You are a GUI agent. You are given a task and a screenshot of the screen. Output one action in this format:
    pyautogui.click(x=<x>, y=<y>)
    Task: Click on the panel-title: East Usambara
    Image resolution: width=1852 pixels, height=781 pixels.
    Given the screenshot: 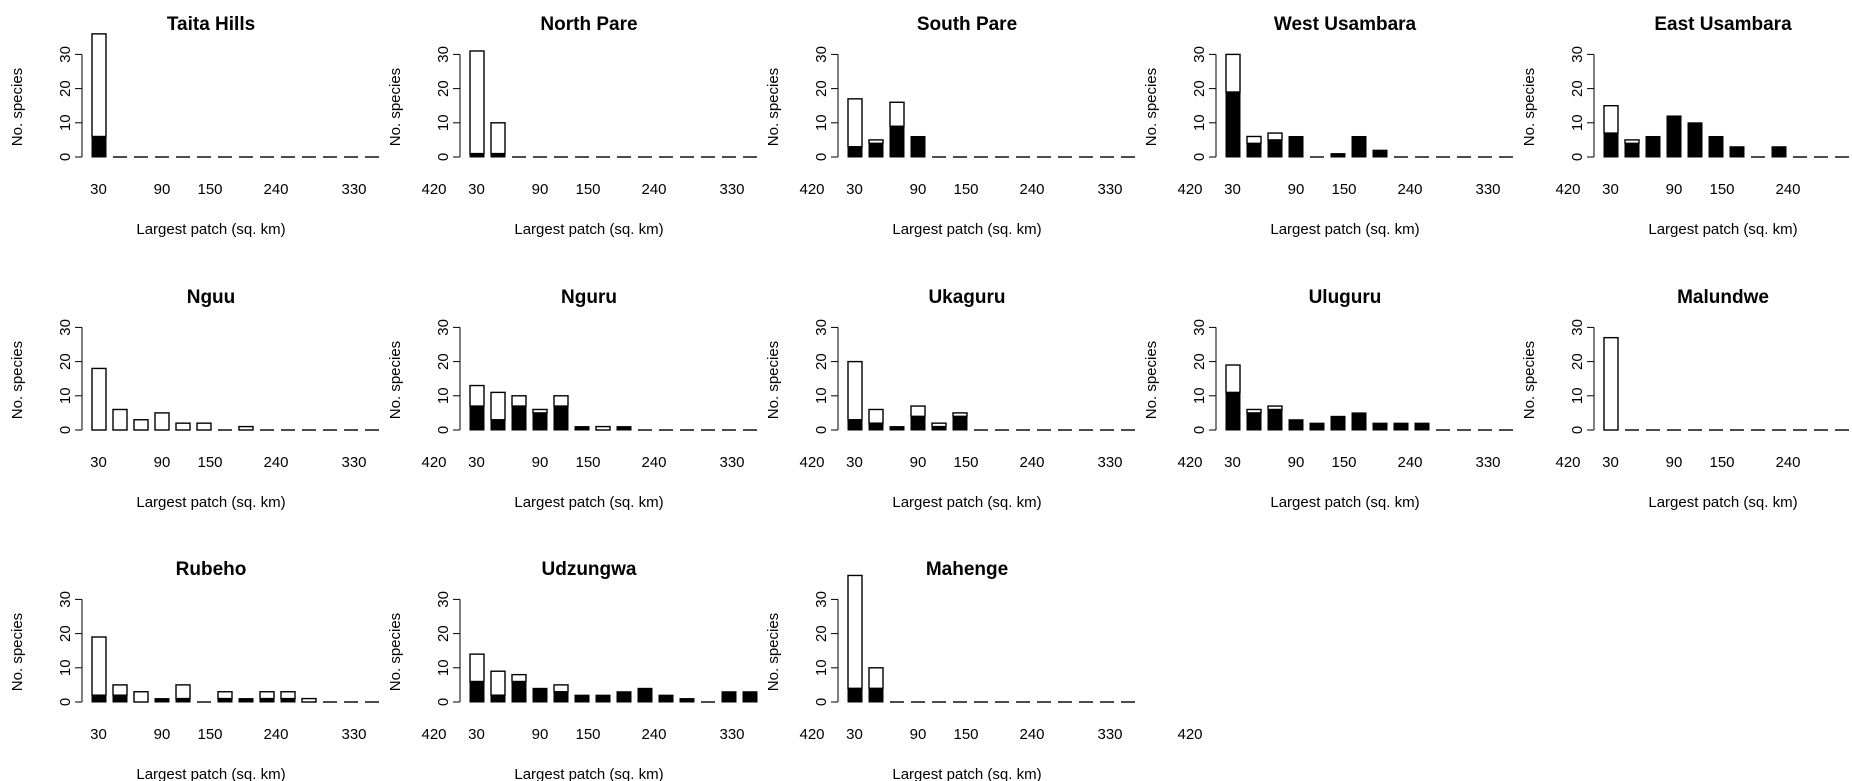 What is the action you would take?
    pyautogui.click(x=1723, y=24)
    